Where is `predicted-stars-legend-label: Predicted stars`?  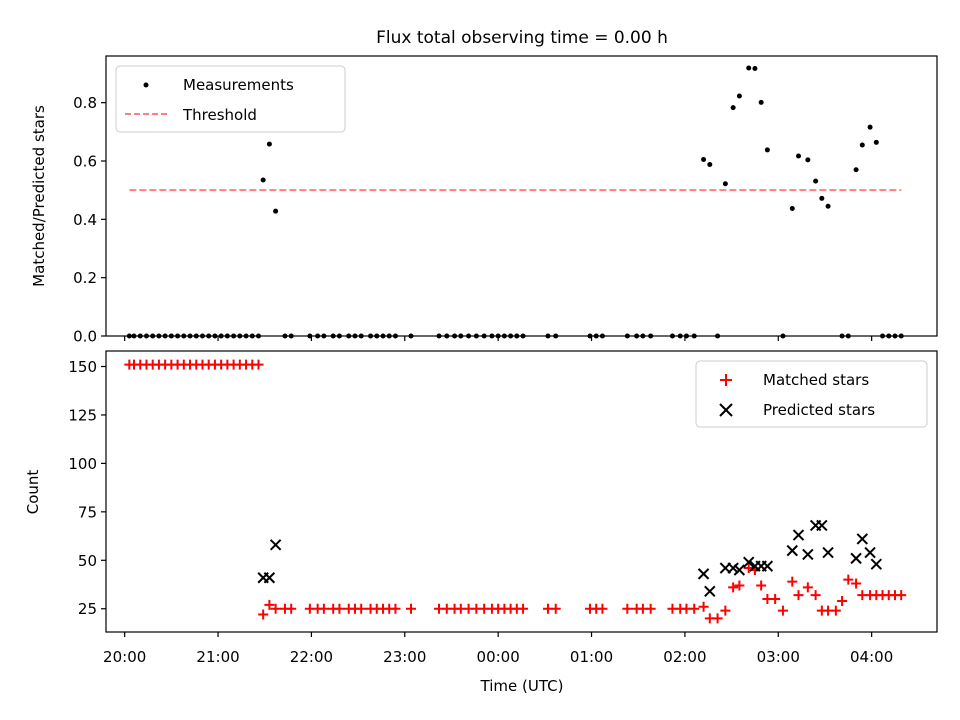 predicted-stars-legend-label: Predicted stars is located at coordinates (819, 410).